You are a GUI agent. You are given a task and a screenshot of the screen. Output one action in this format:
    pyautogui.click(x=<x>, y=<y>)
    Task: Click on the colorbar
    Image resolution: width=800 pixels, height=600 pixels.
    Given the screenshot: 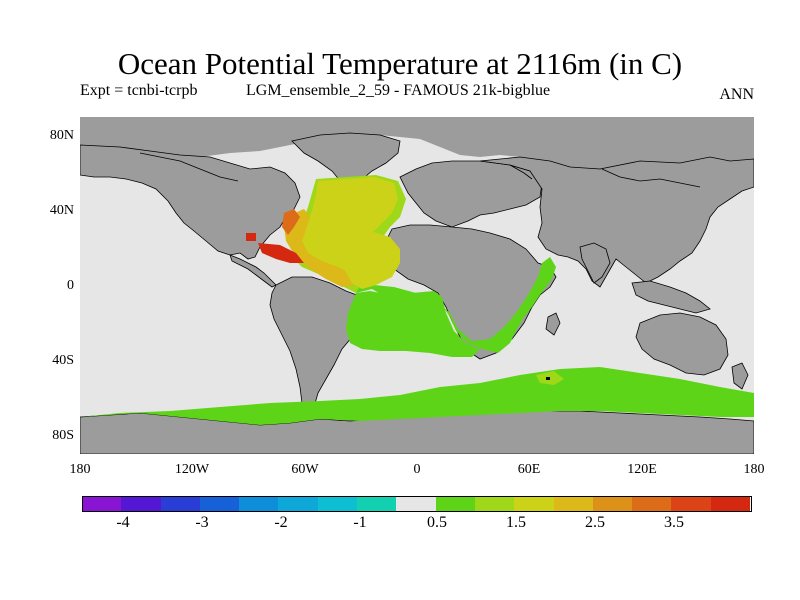 What is the action you would take?
    pyautogui.click(x=417, y=504)
    